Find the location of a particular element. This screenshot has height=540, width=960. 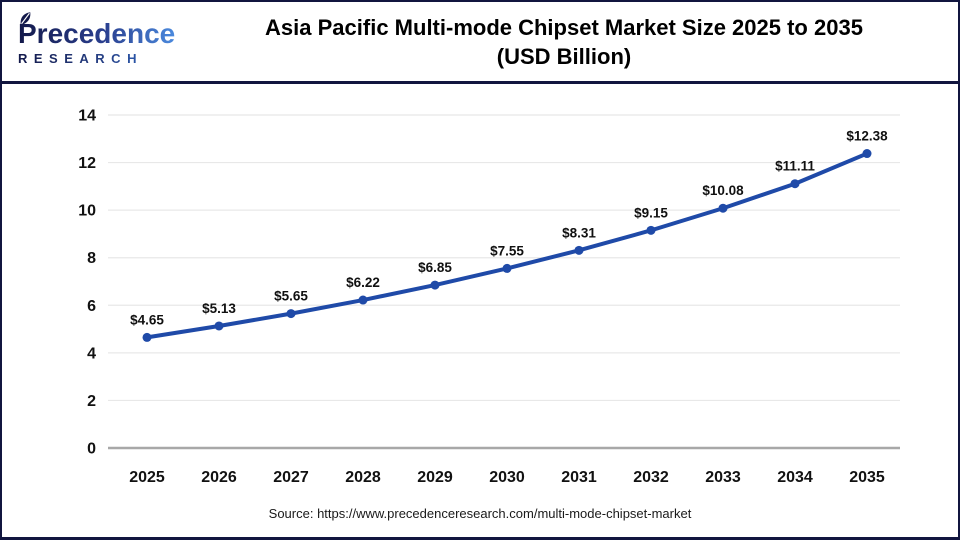

value-label: $7.55 is located at coordinates (507, 250).